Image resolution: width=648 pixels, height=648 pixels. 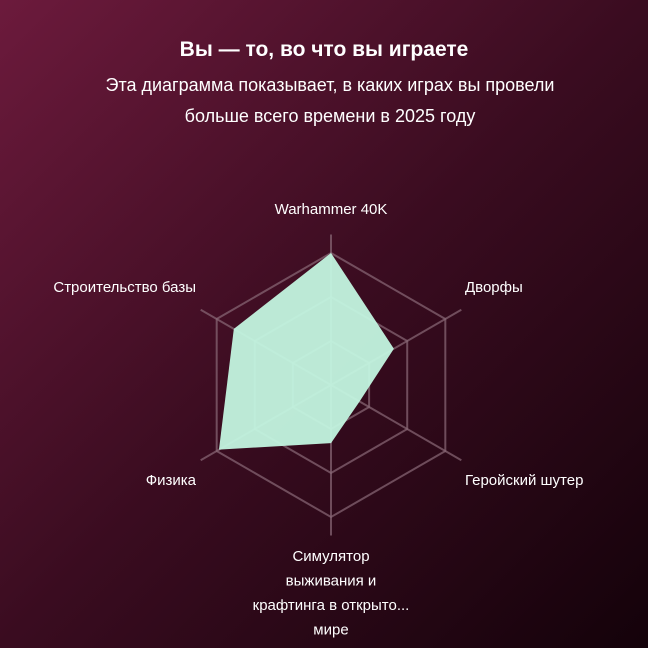 I want to click on axis-label: Физика, so click(x=171, y=480).